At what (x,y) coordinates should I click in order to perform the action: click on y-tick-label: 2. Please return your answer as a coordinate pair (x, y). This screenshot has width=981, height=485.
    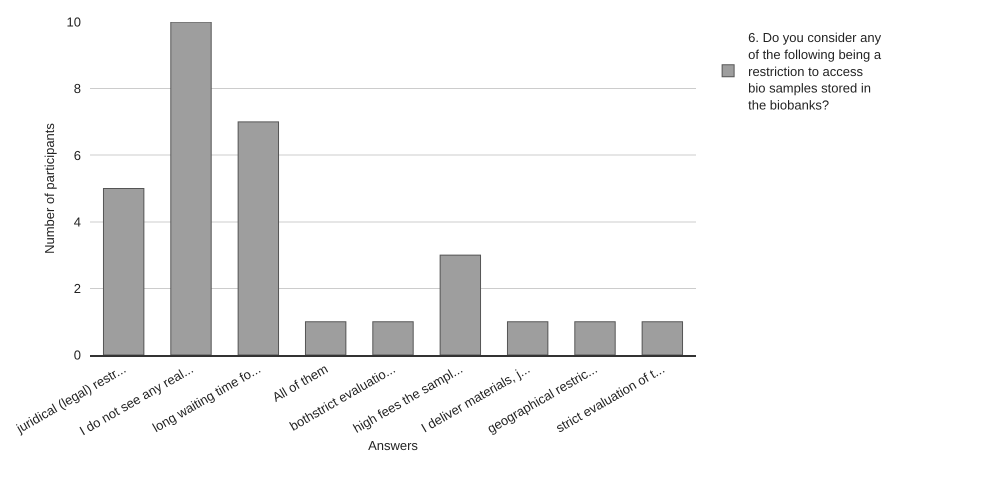
    Looking at the image, I should click on (77, 288).